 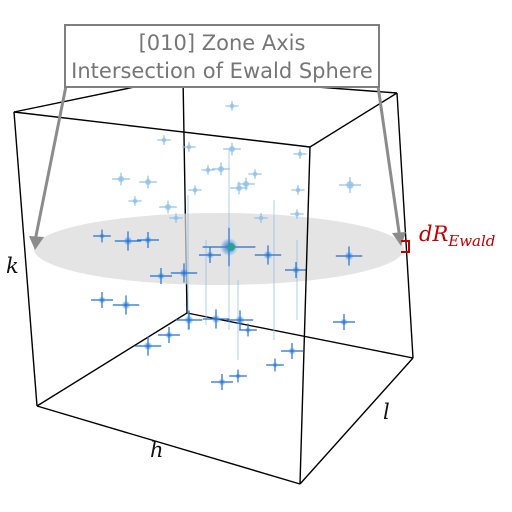 What do you see at coordinates (388, 159) in the screenshot?
I see `right-arrow` at bounding box center [388, 159].